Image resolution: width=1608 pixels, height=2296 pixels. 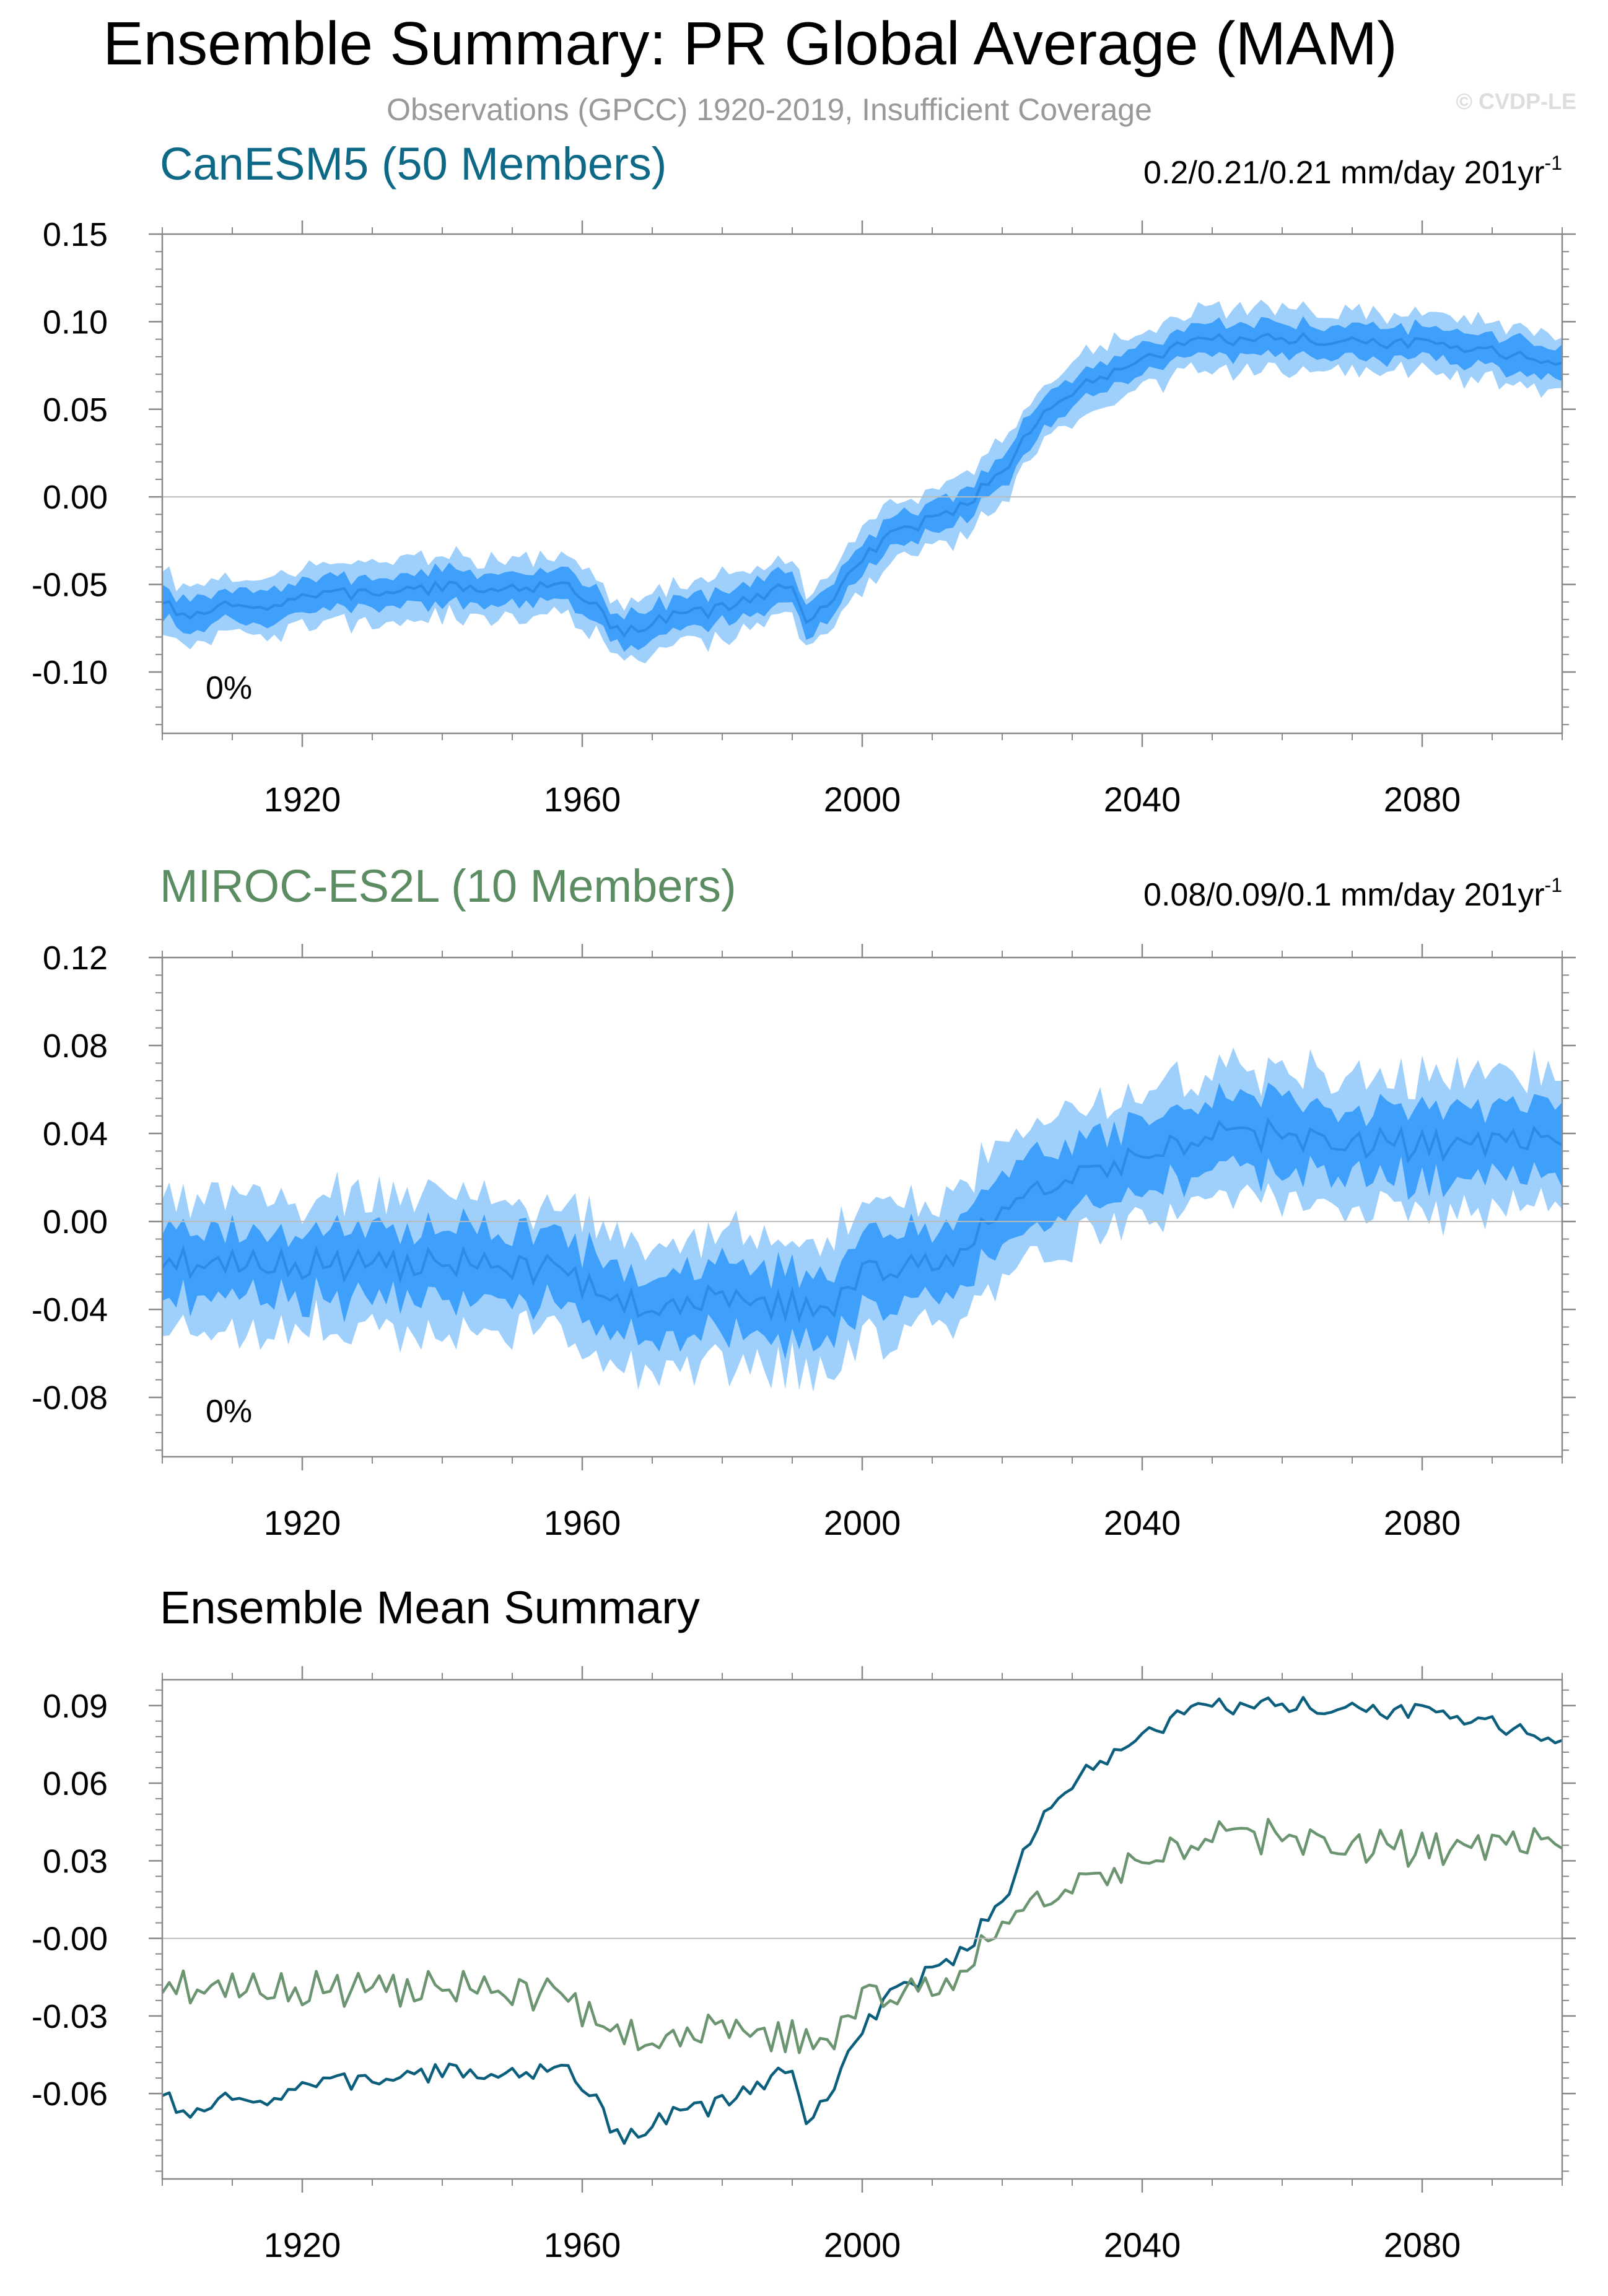 I want to click on canesm5-x-tick-label: 2000, so click(x=863, y=799).